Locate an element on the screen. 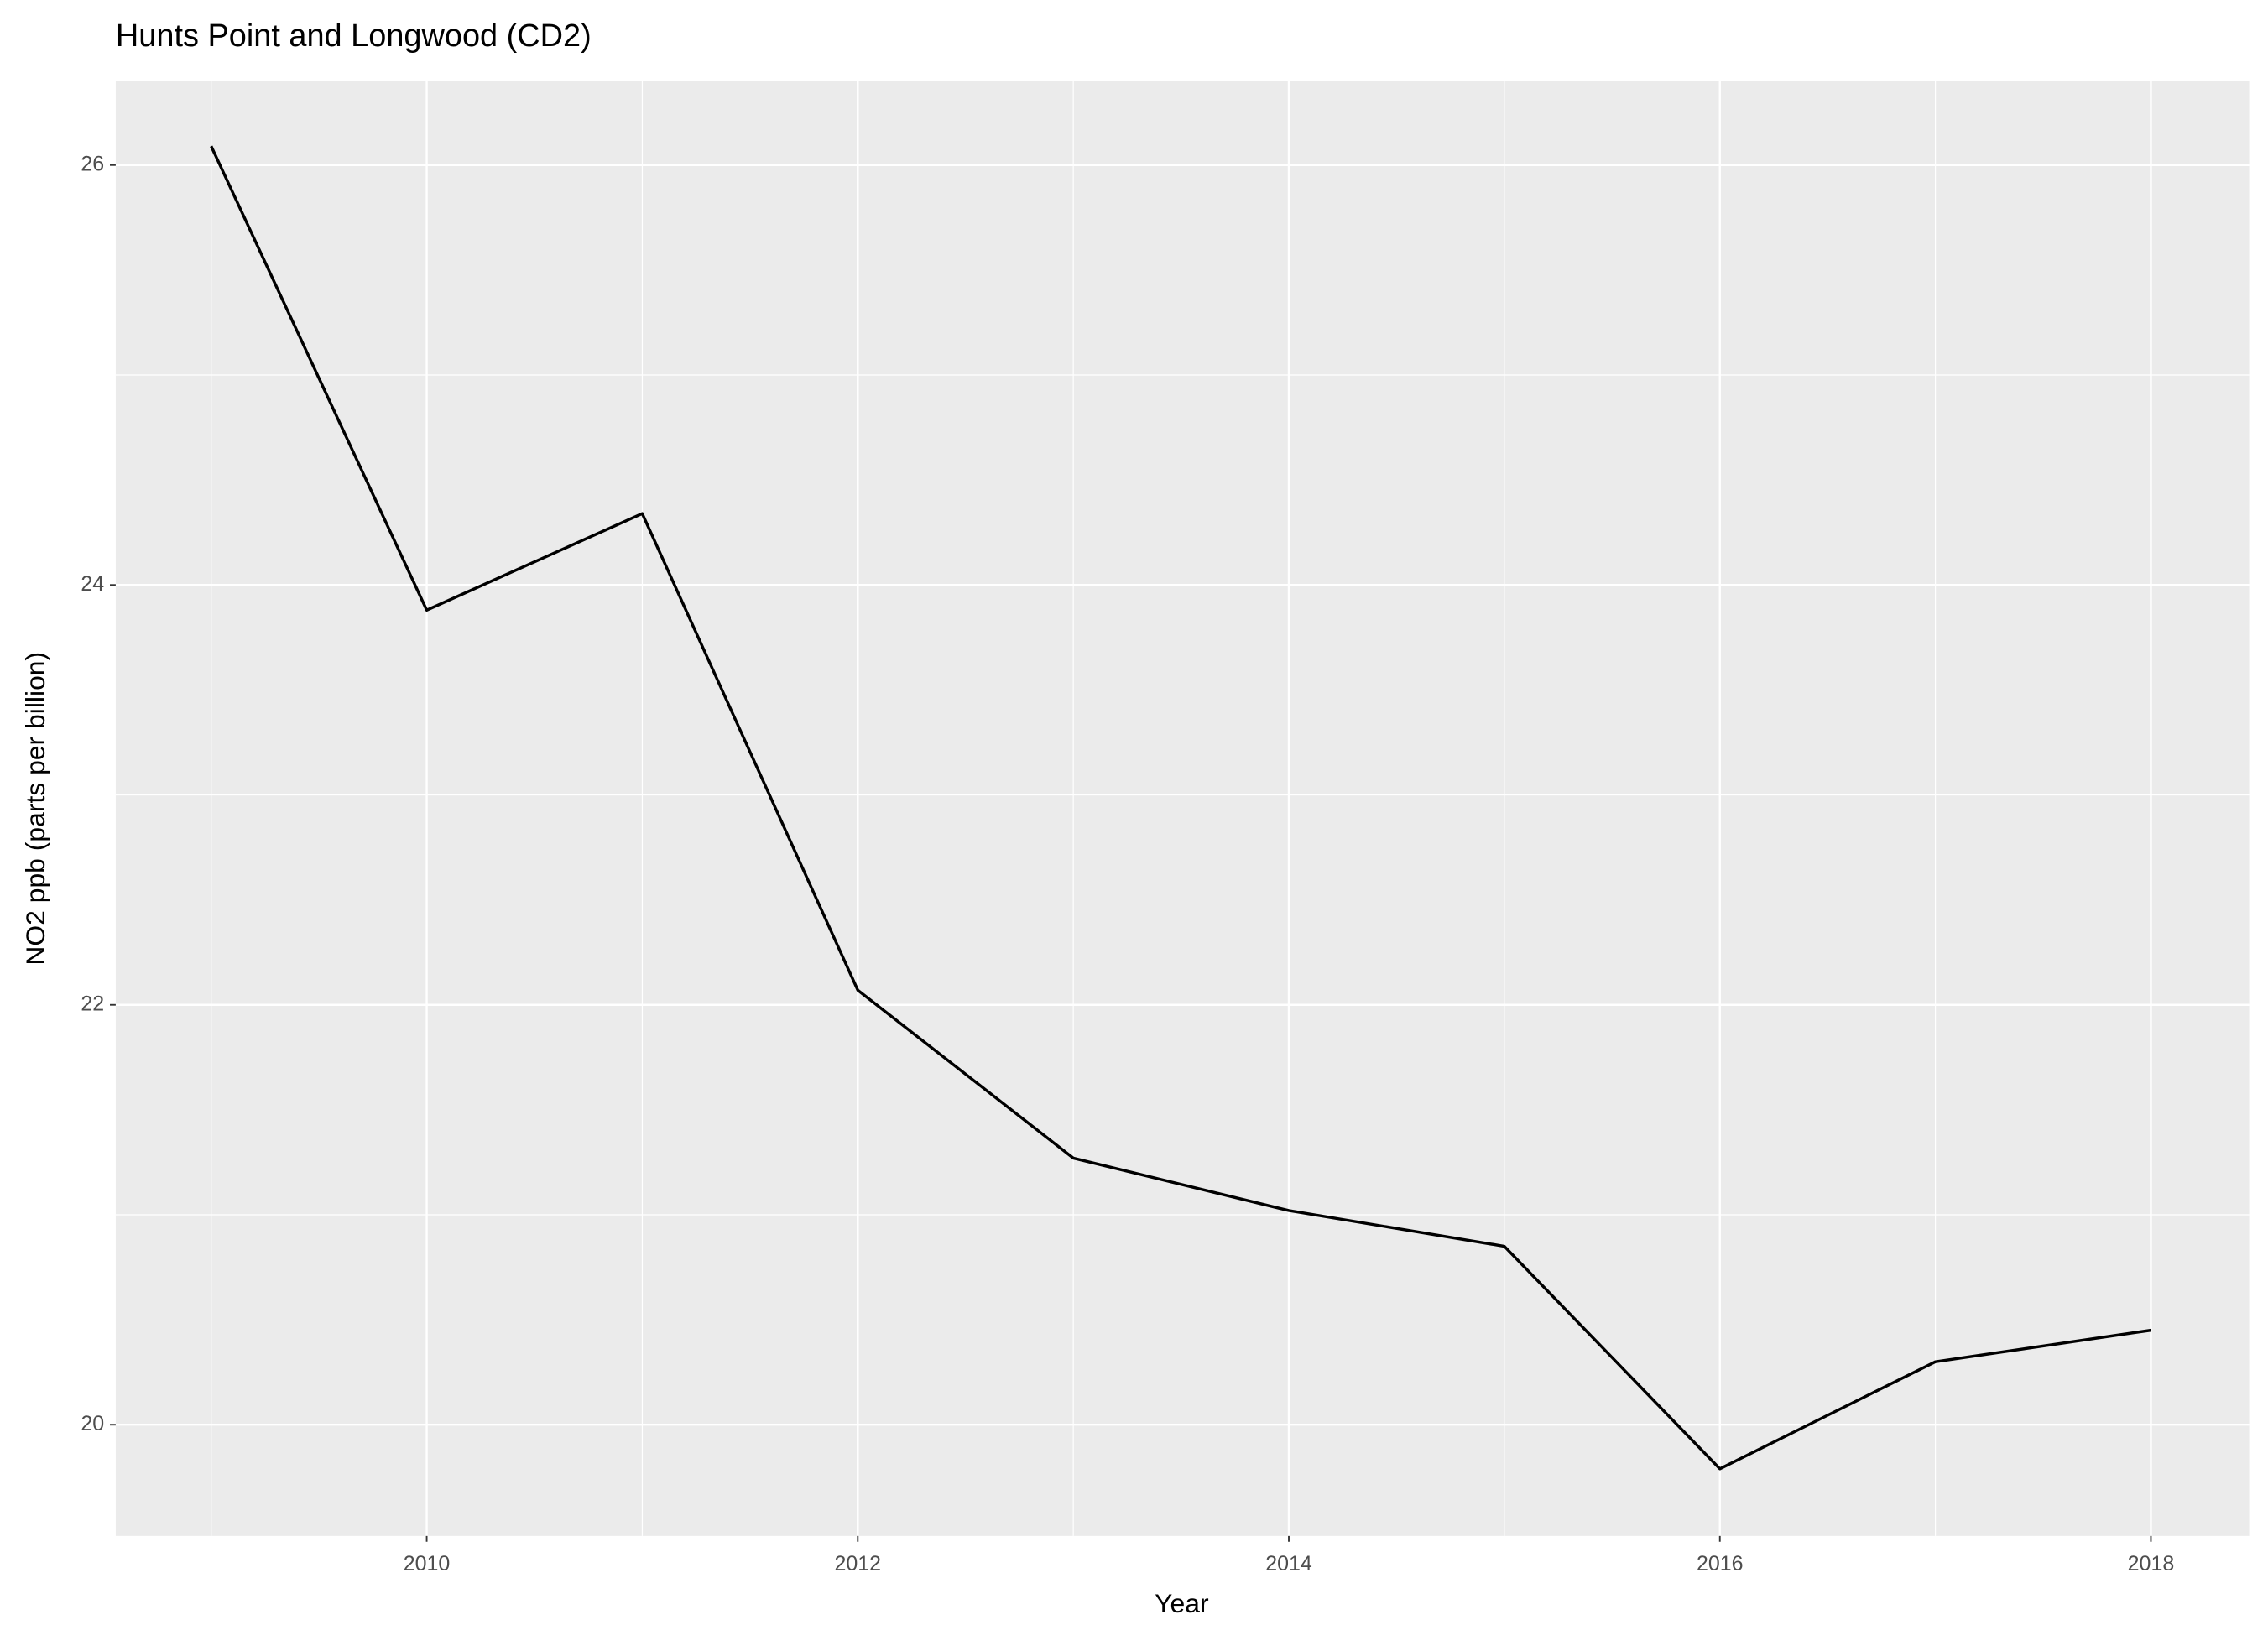  x-tick-label: 2016 is located at coordinates (1721, 1564).